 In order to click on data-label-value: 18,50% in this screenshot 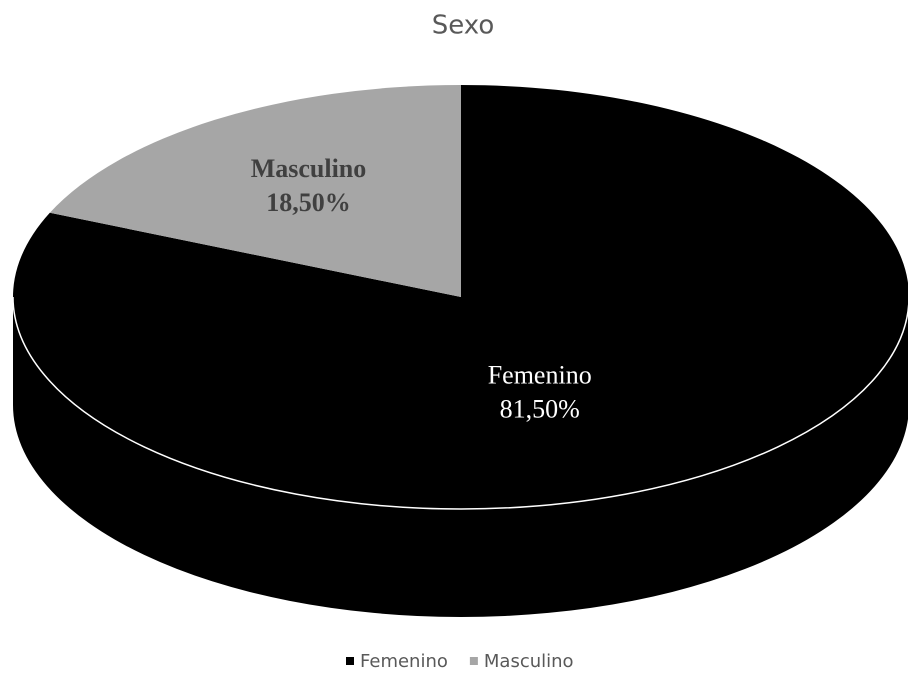, I will do `click(308, 202)`.